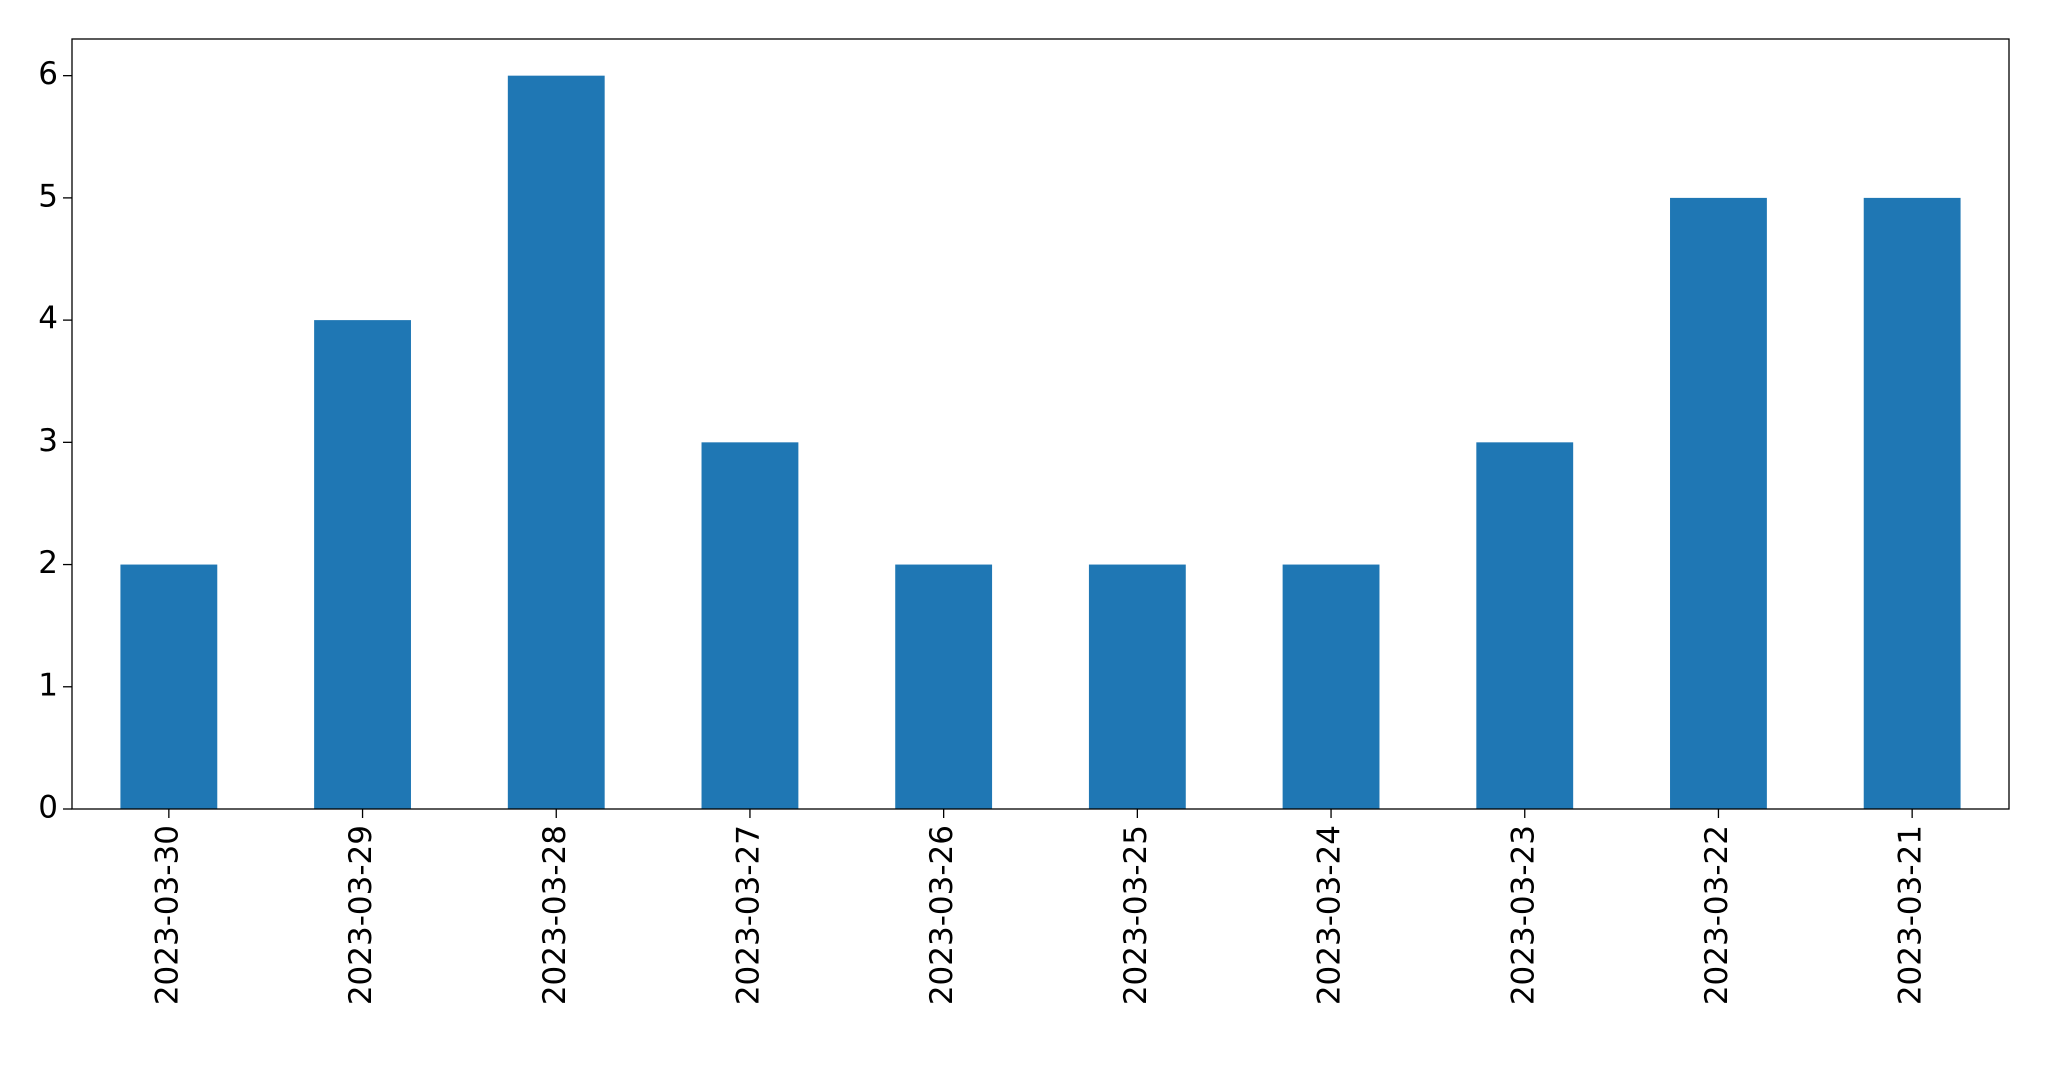  Describe the element at coordinates (1911, 915) in the screenshot. I see `x-tick-label: 2023-03-21` at that location.